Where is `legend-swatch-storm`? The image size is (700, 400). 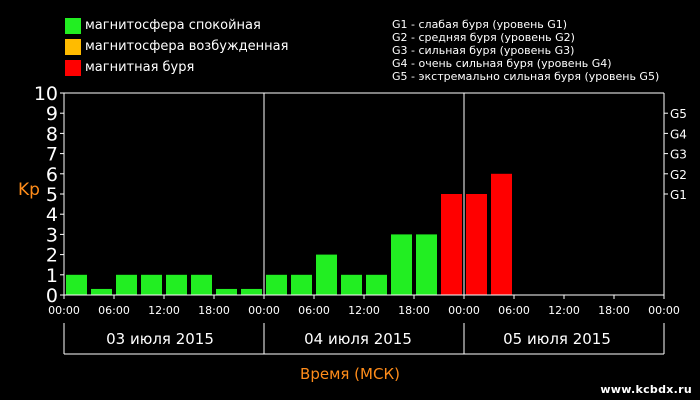
legend-swatch-storm is located at coordinates (73, 68).